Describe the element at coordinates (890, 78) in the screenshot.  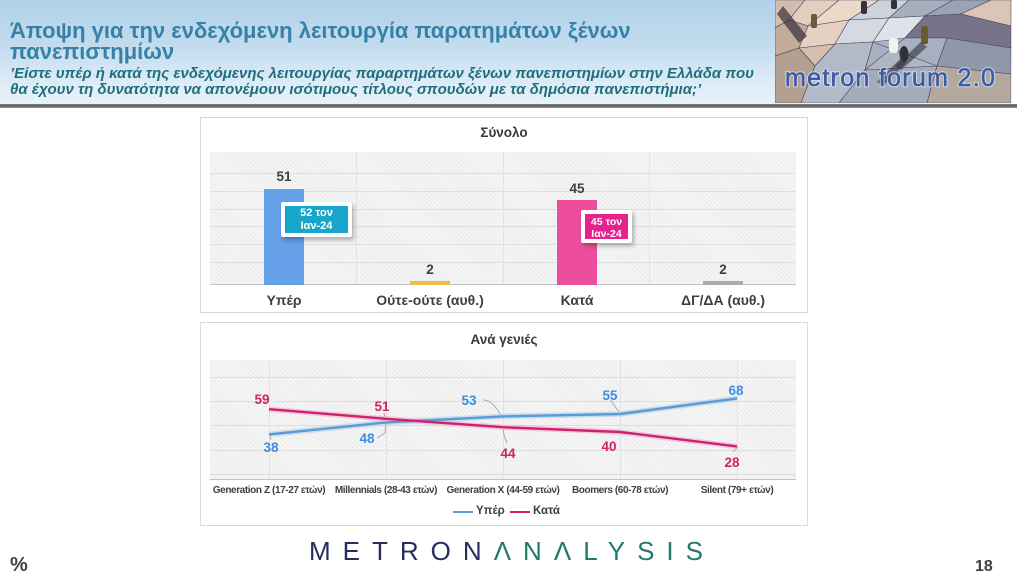
I see `svg-text: metron forum 2.0` at that location.